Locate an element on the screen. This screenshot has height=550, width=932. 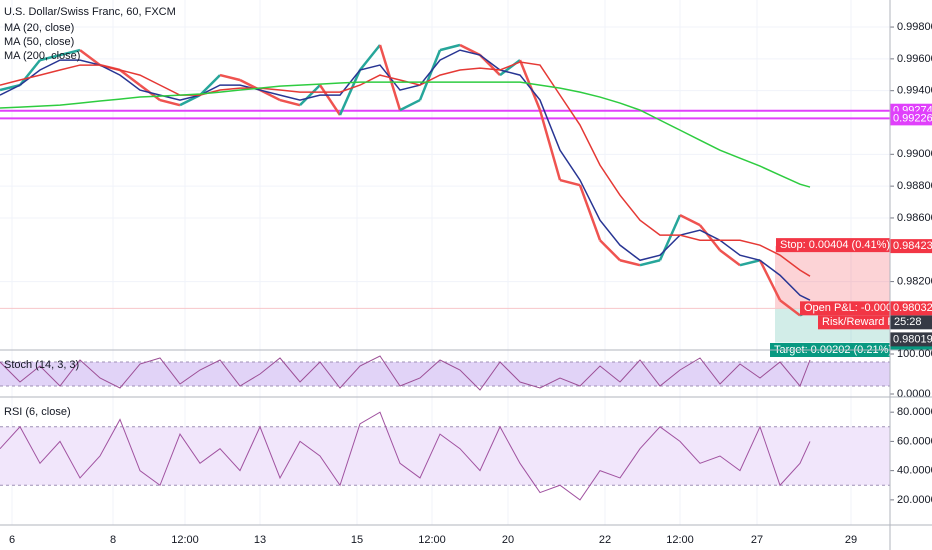
legend-entry: MA (50, close) is located at coordinates (39, 42).